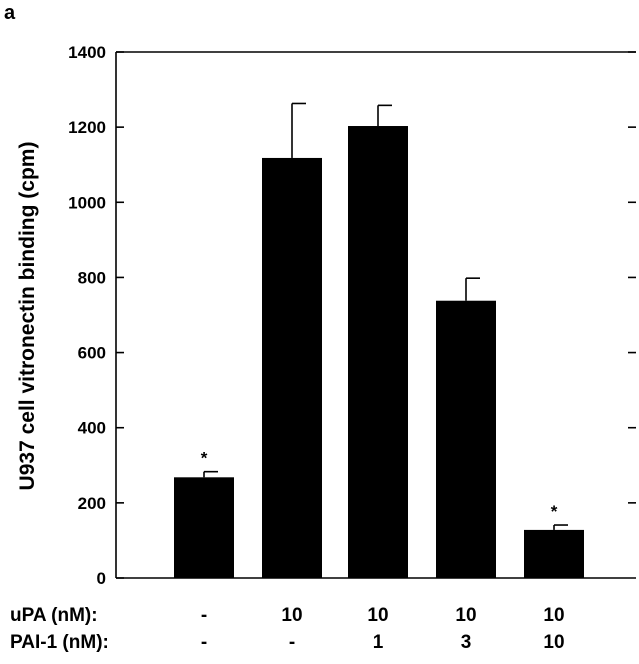 The image size is (639, 664). What do you see at coordinates (101, 578) in the screenshot?
I see `y-tick-label: 0` at bounding box center [101, 578].